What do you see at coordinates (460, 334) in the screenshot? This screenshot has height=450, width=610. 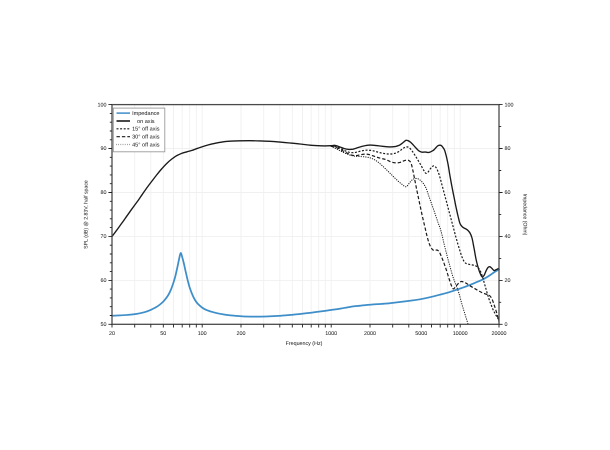 I see `svg-text: 10000` at bounding box center [460, 334].